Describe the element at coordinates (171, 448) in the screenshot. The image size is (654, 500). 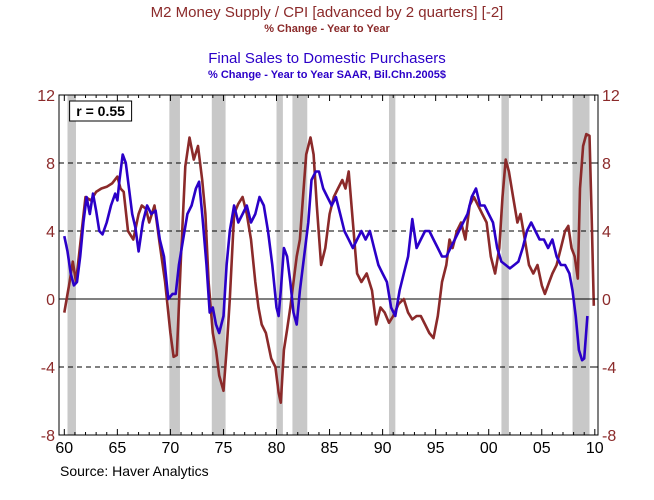
I see `x-tick-label: 70` at that location.